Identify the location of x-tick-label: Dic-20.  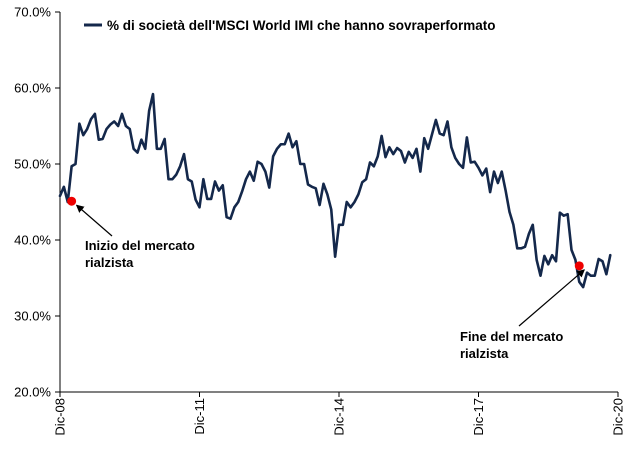
(617, 417).